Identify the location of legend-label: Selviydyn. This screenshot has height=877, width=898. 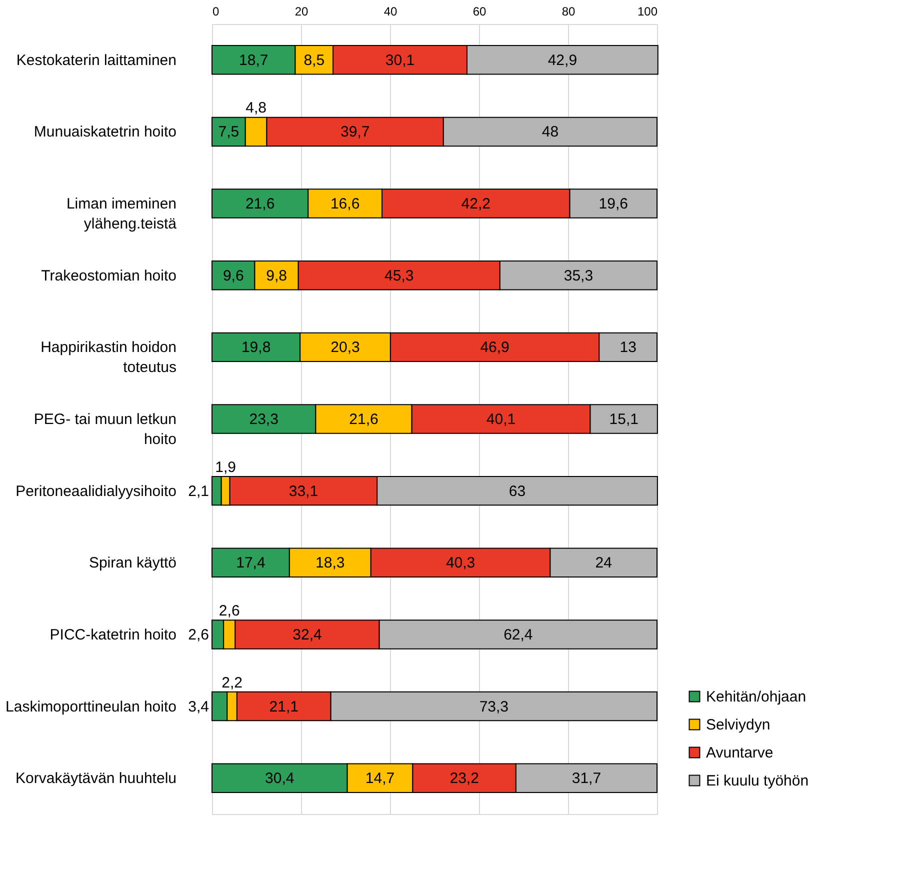
(738, 725).